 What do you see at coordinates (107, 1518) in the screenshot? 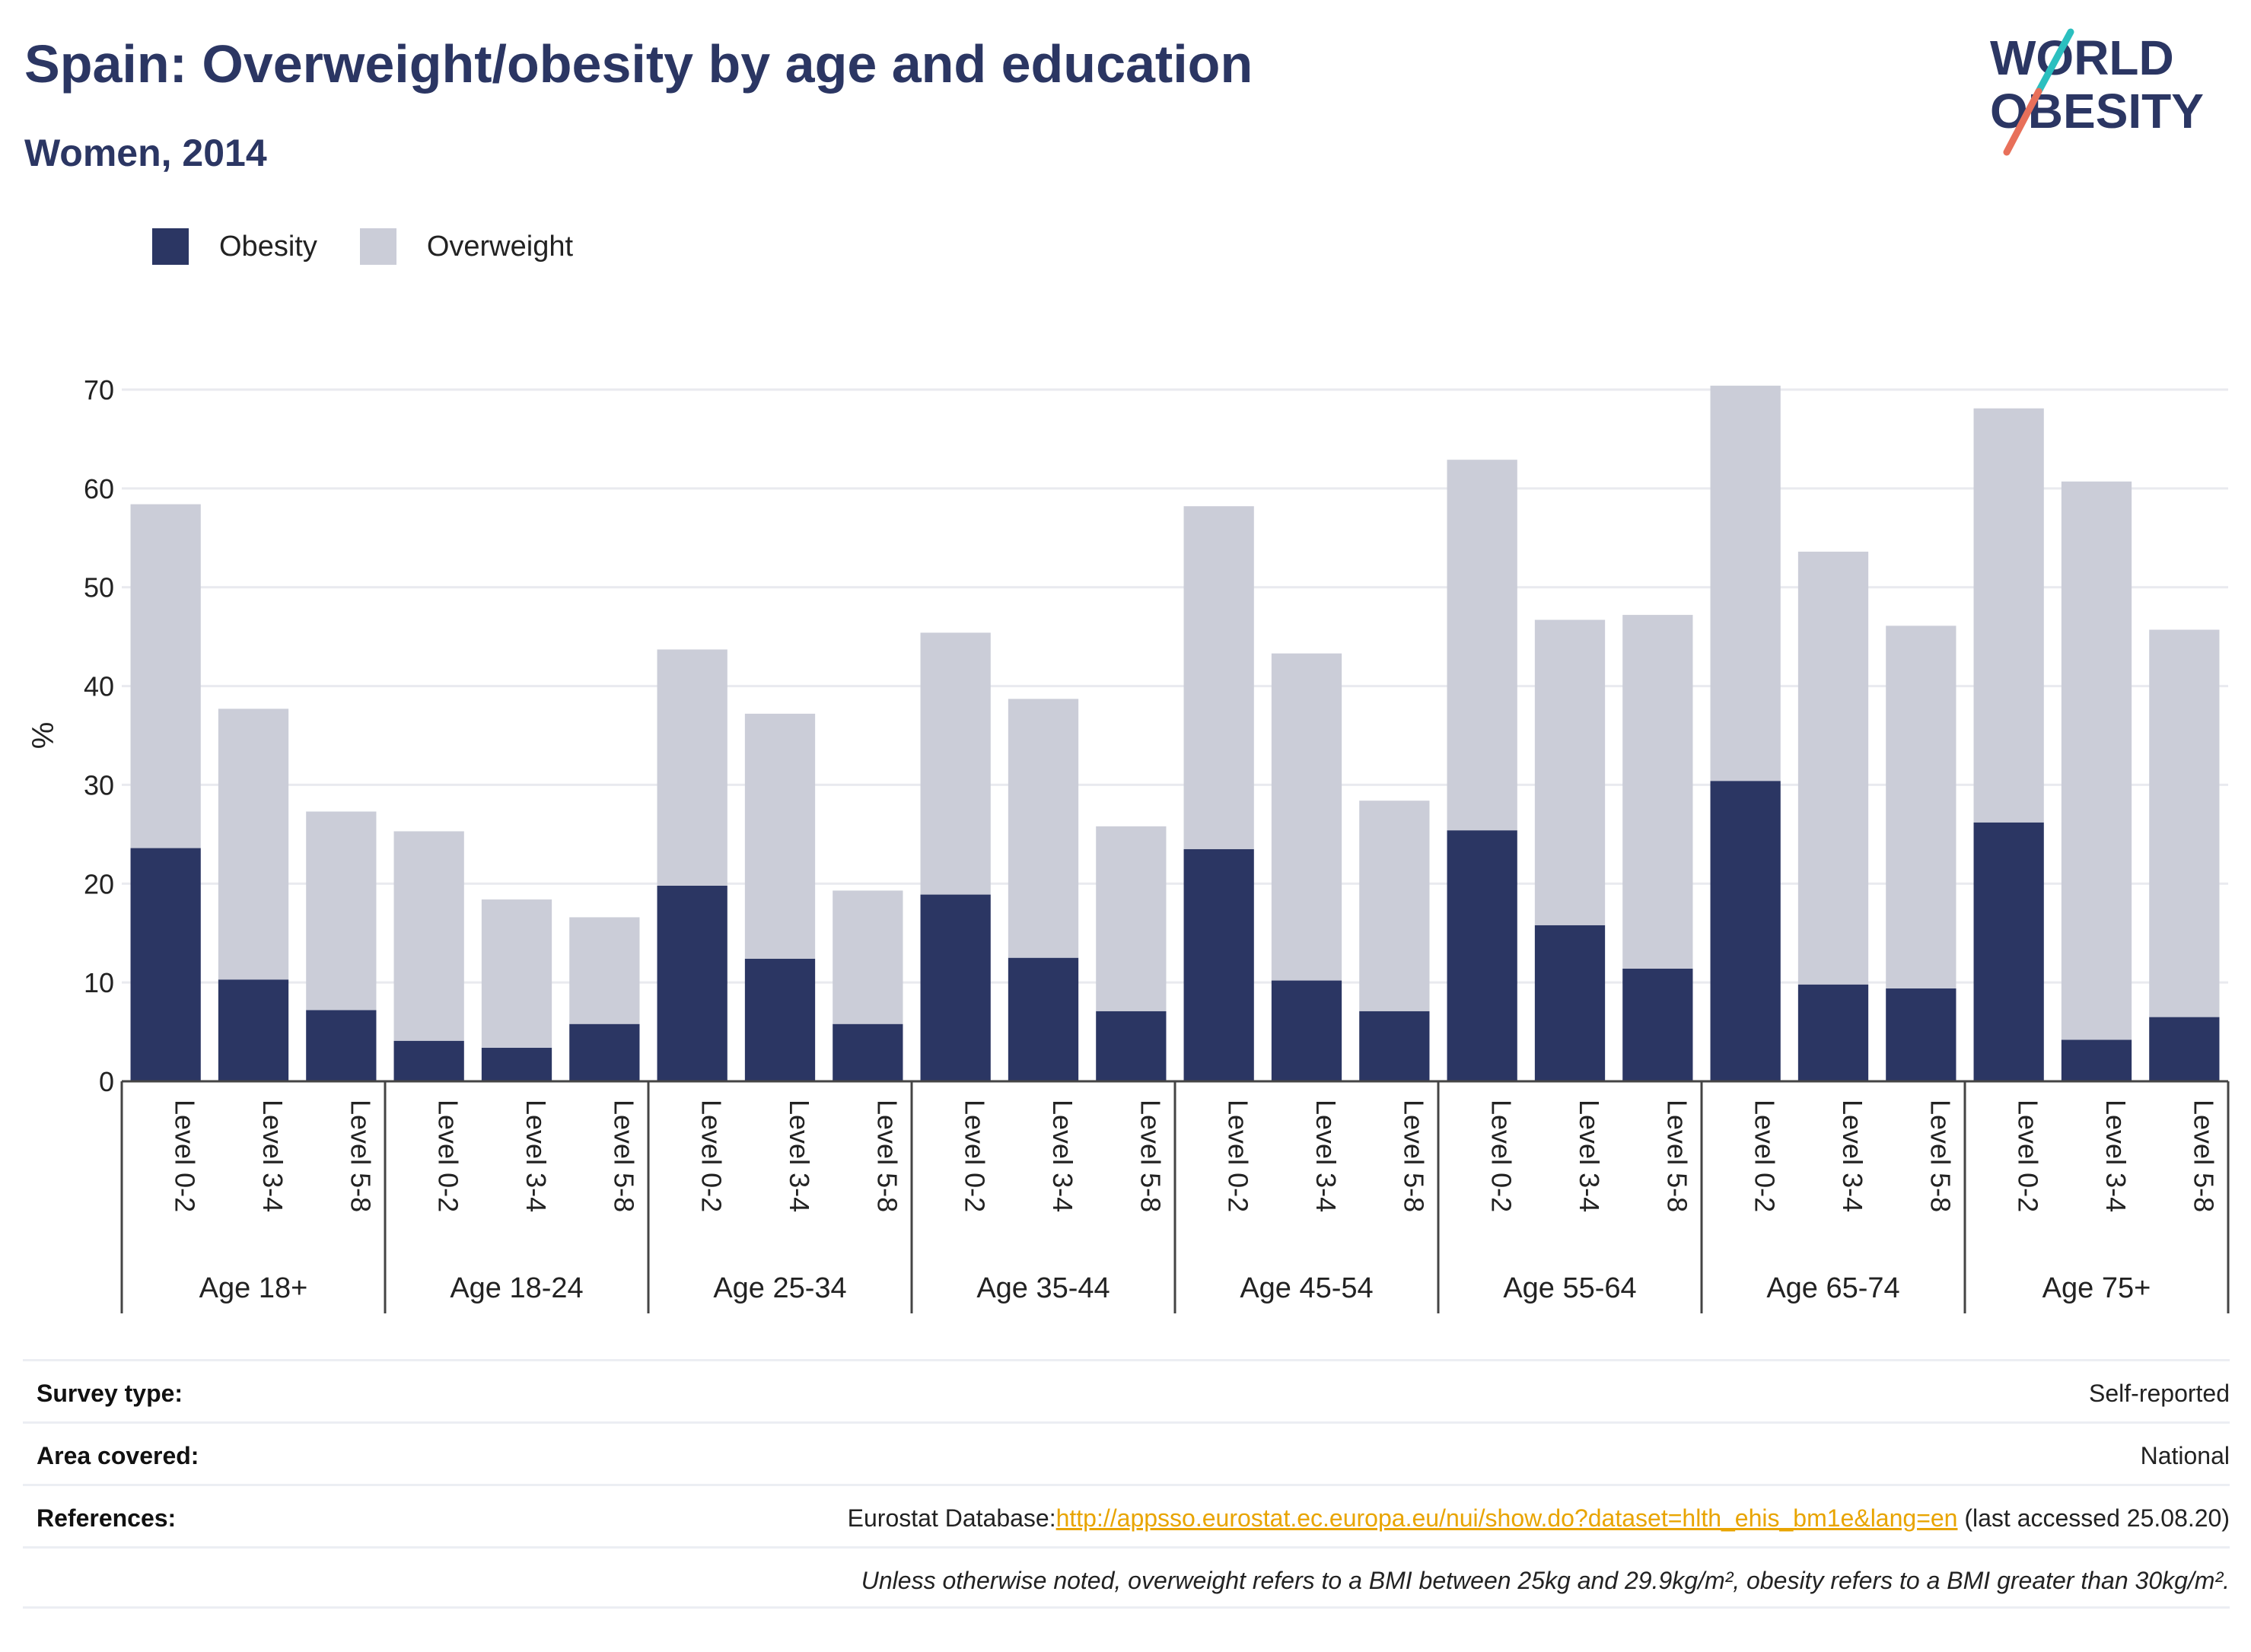
I see `references-label: References:` at bounding box center [107, 1518].